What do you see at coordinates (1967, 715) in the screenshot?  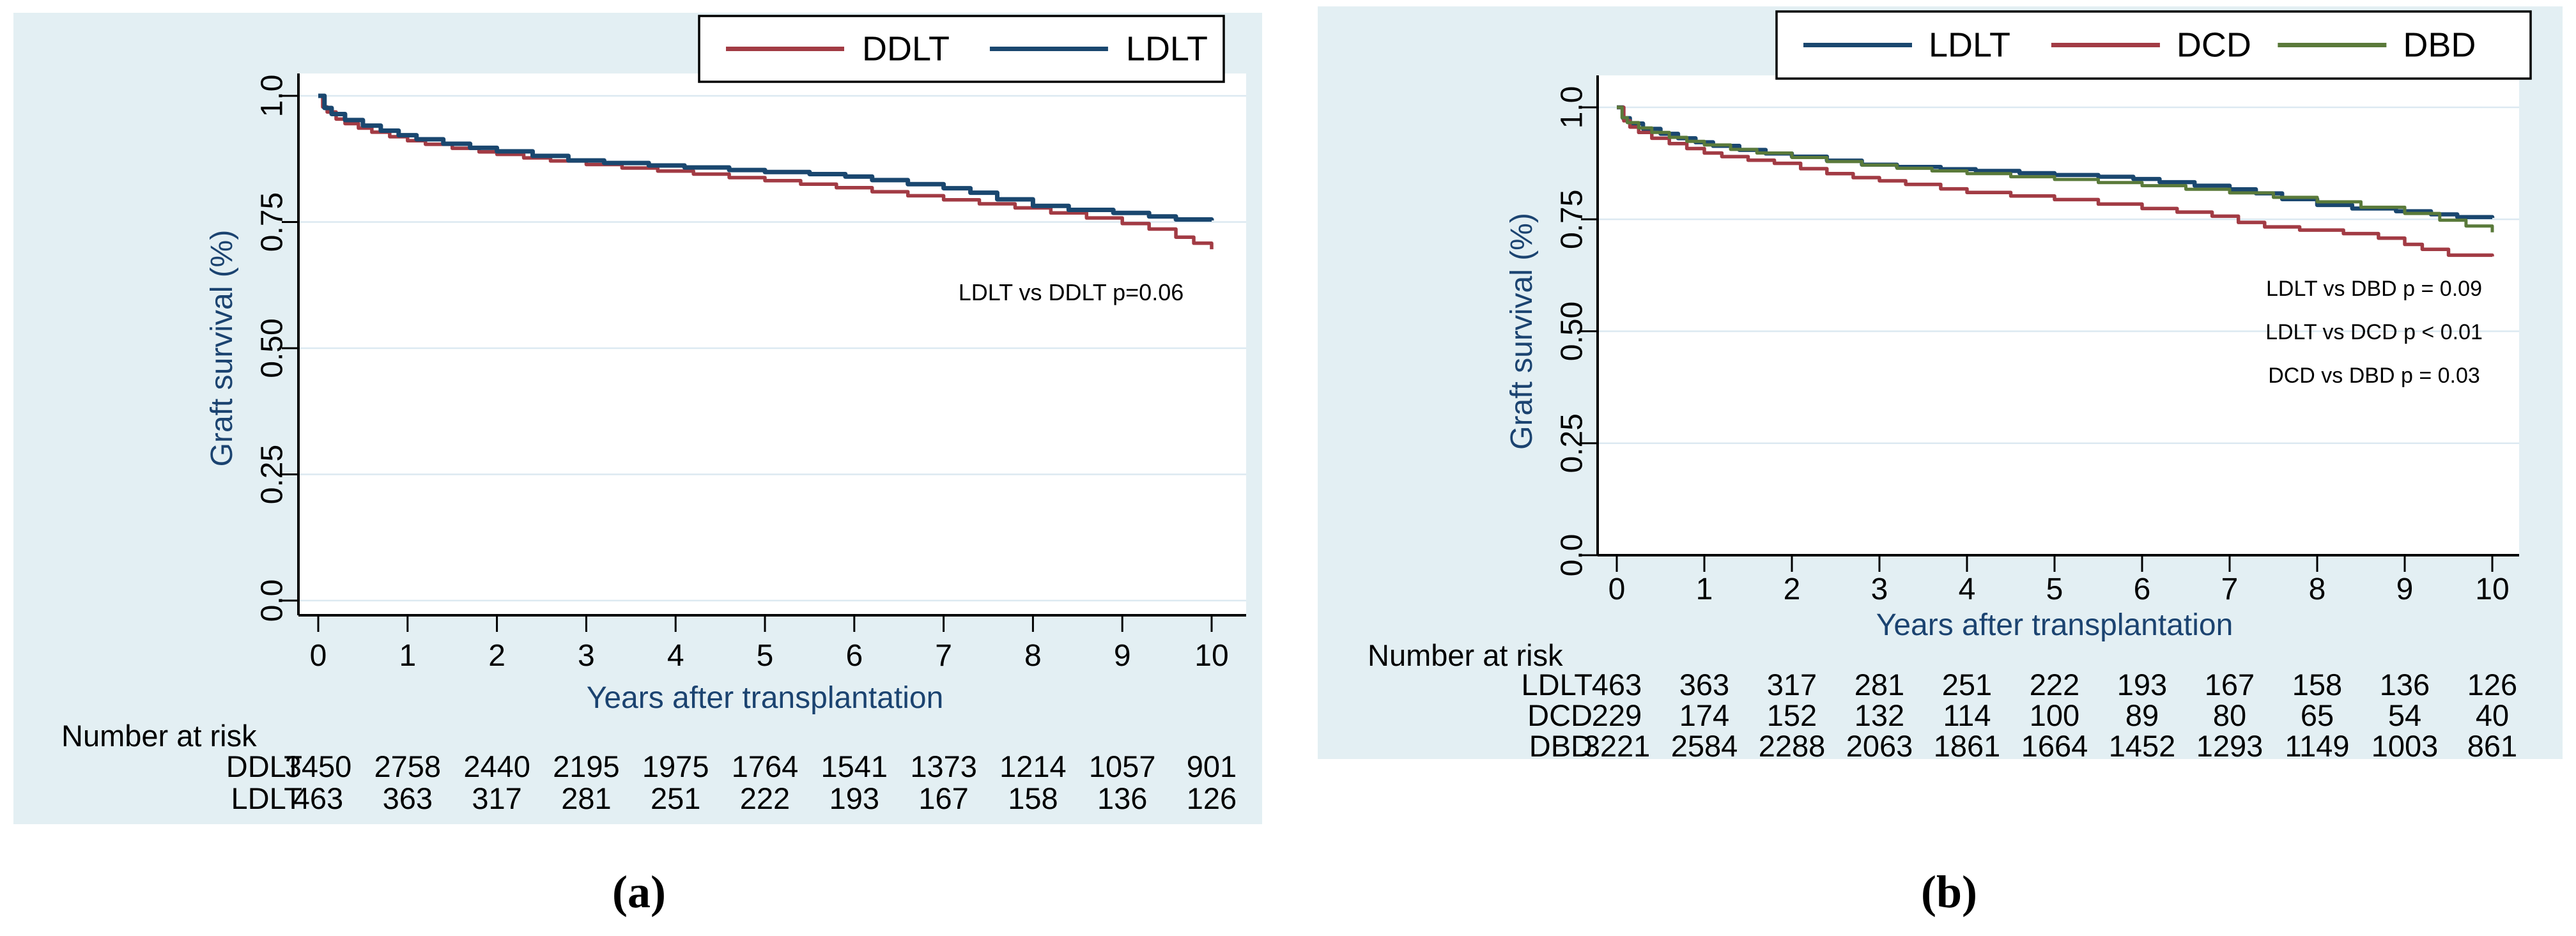 I see `risk-value: 114` at bounding box center [1967, 715].